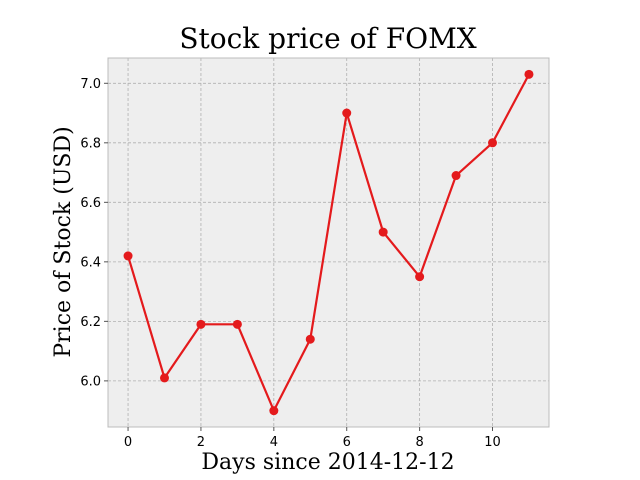  Describe the element at coordinates (274, 442) in the screenshot. I see `x-tick-label: 4` at that location.